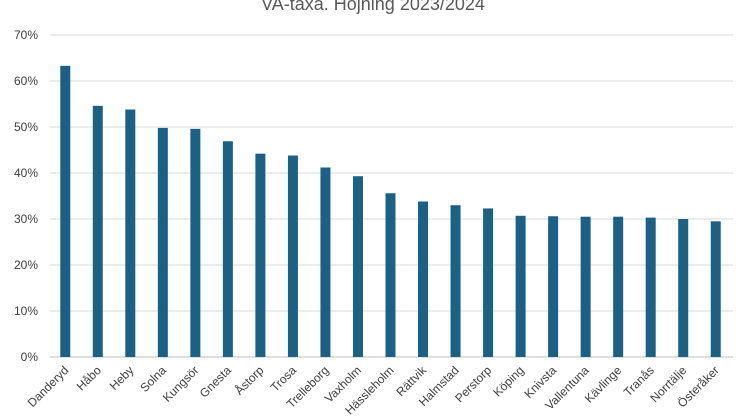 The width and height of the screenshot is (746, 419). I want to click on x-tick-label: Danderyd, so click(48, 386).